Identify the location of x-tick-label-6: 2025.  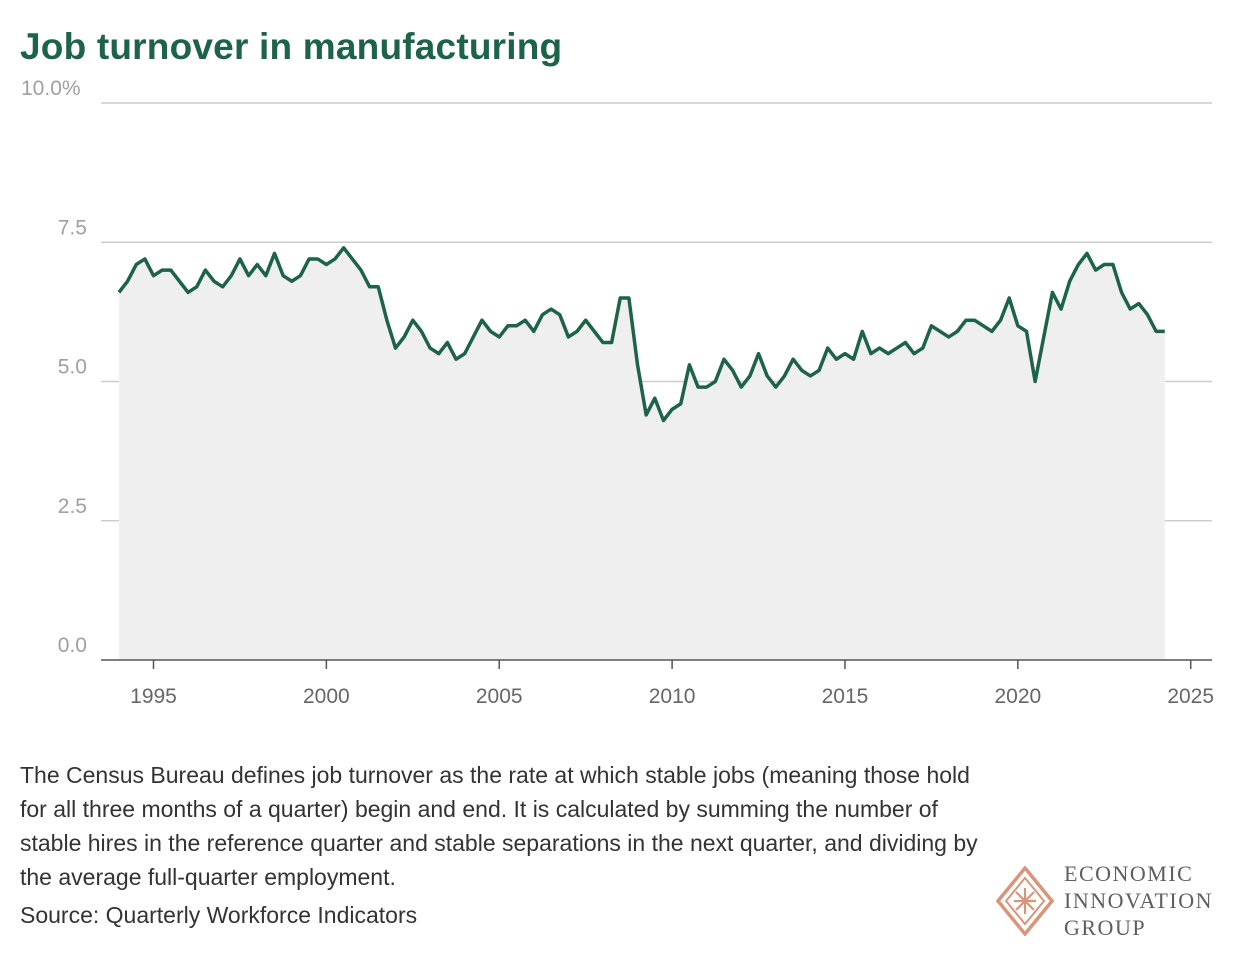
(1190, 696).